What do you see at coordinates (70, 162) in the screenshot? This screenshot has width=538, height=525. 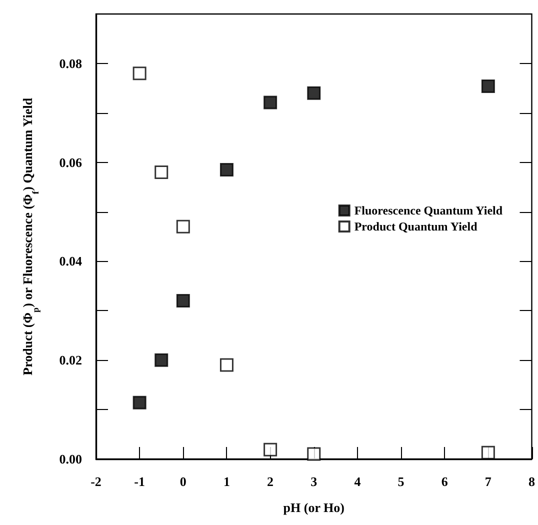 I see `y-tick-label: 0.06` at bounding box center [70, 162].